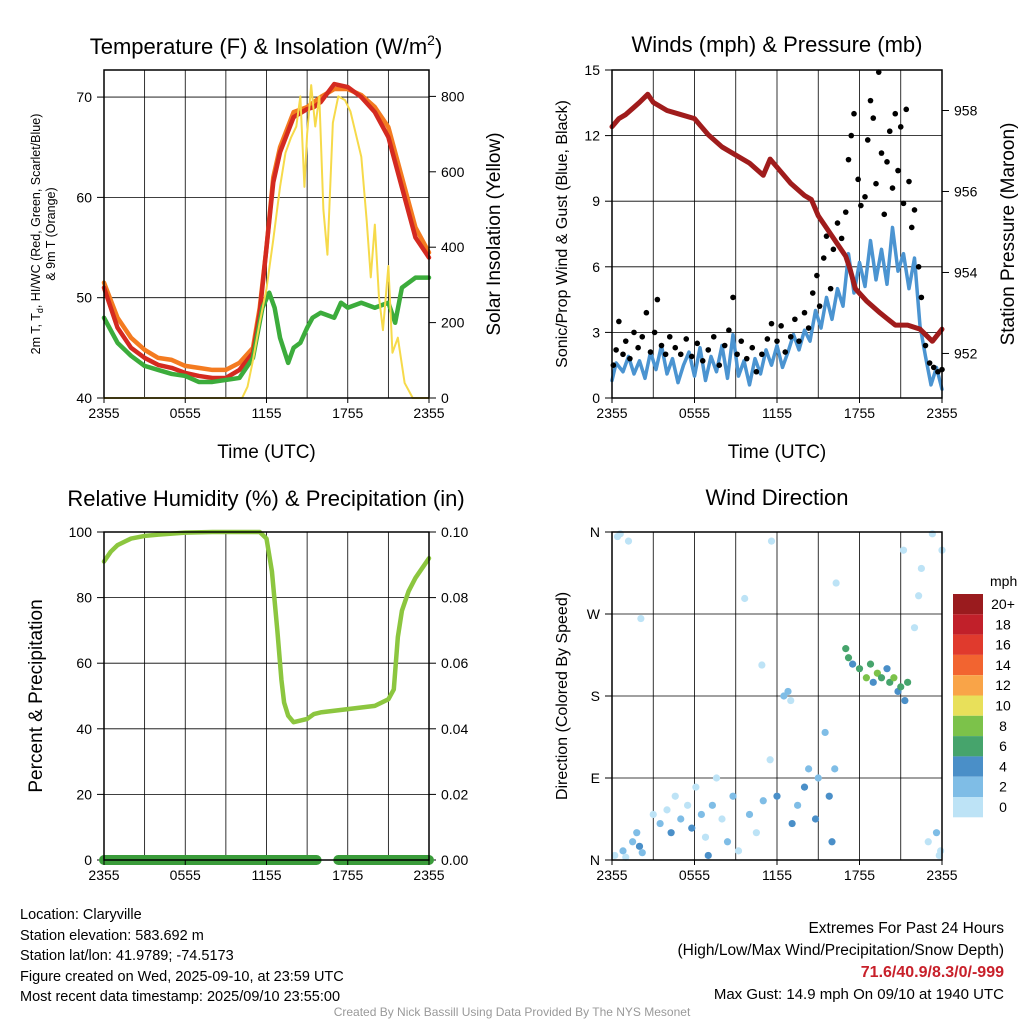  Describe the element at coordinates (84, 97) in the screenshot. I see `y-tick-label: 70` at that location.